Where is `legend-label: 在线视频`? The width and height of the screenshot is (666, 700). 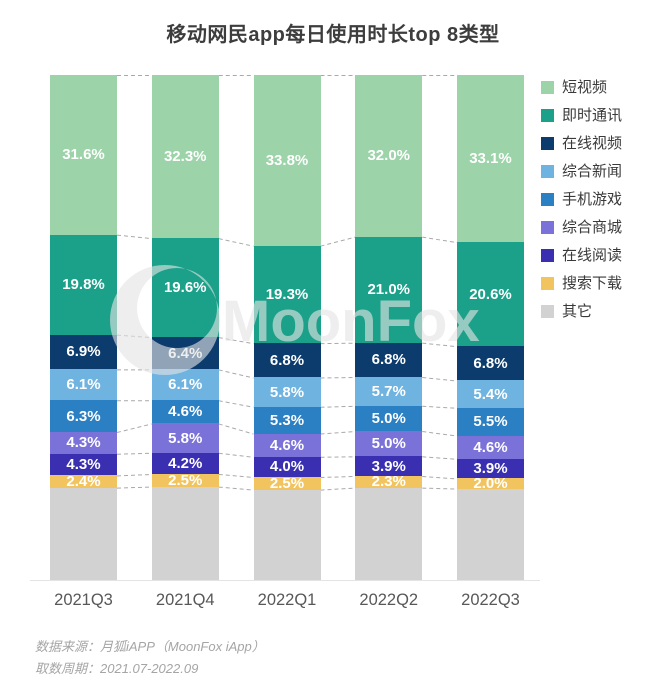
legend-label: 在线视频 is located at coordinates (592, 143).